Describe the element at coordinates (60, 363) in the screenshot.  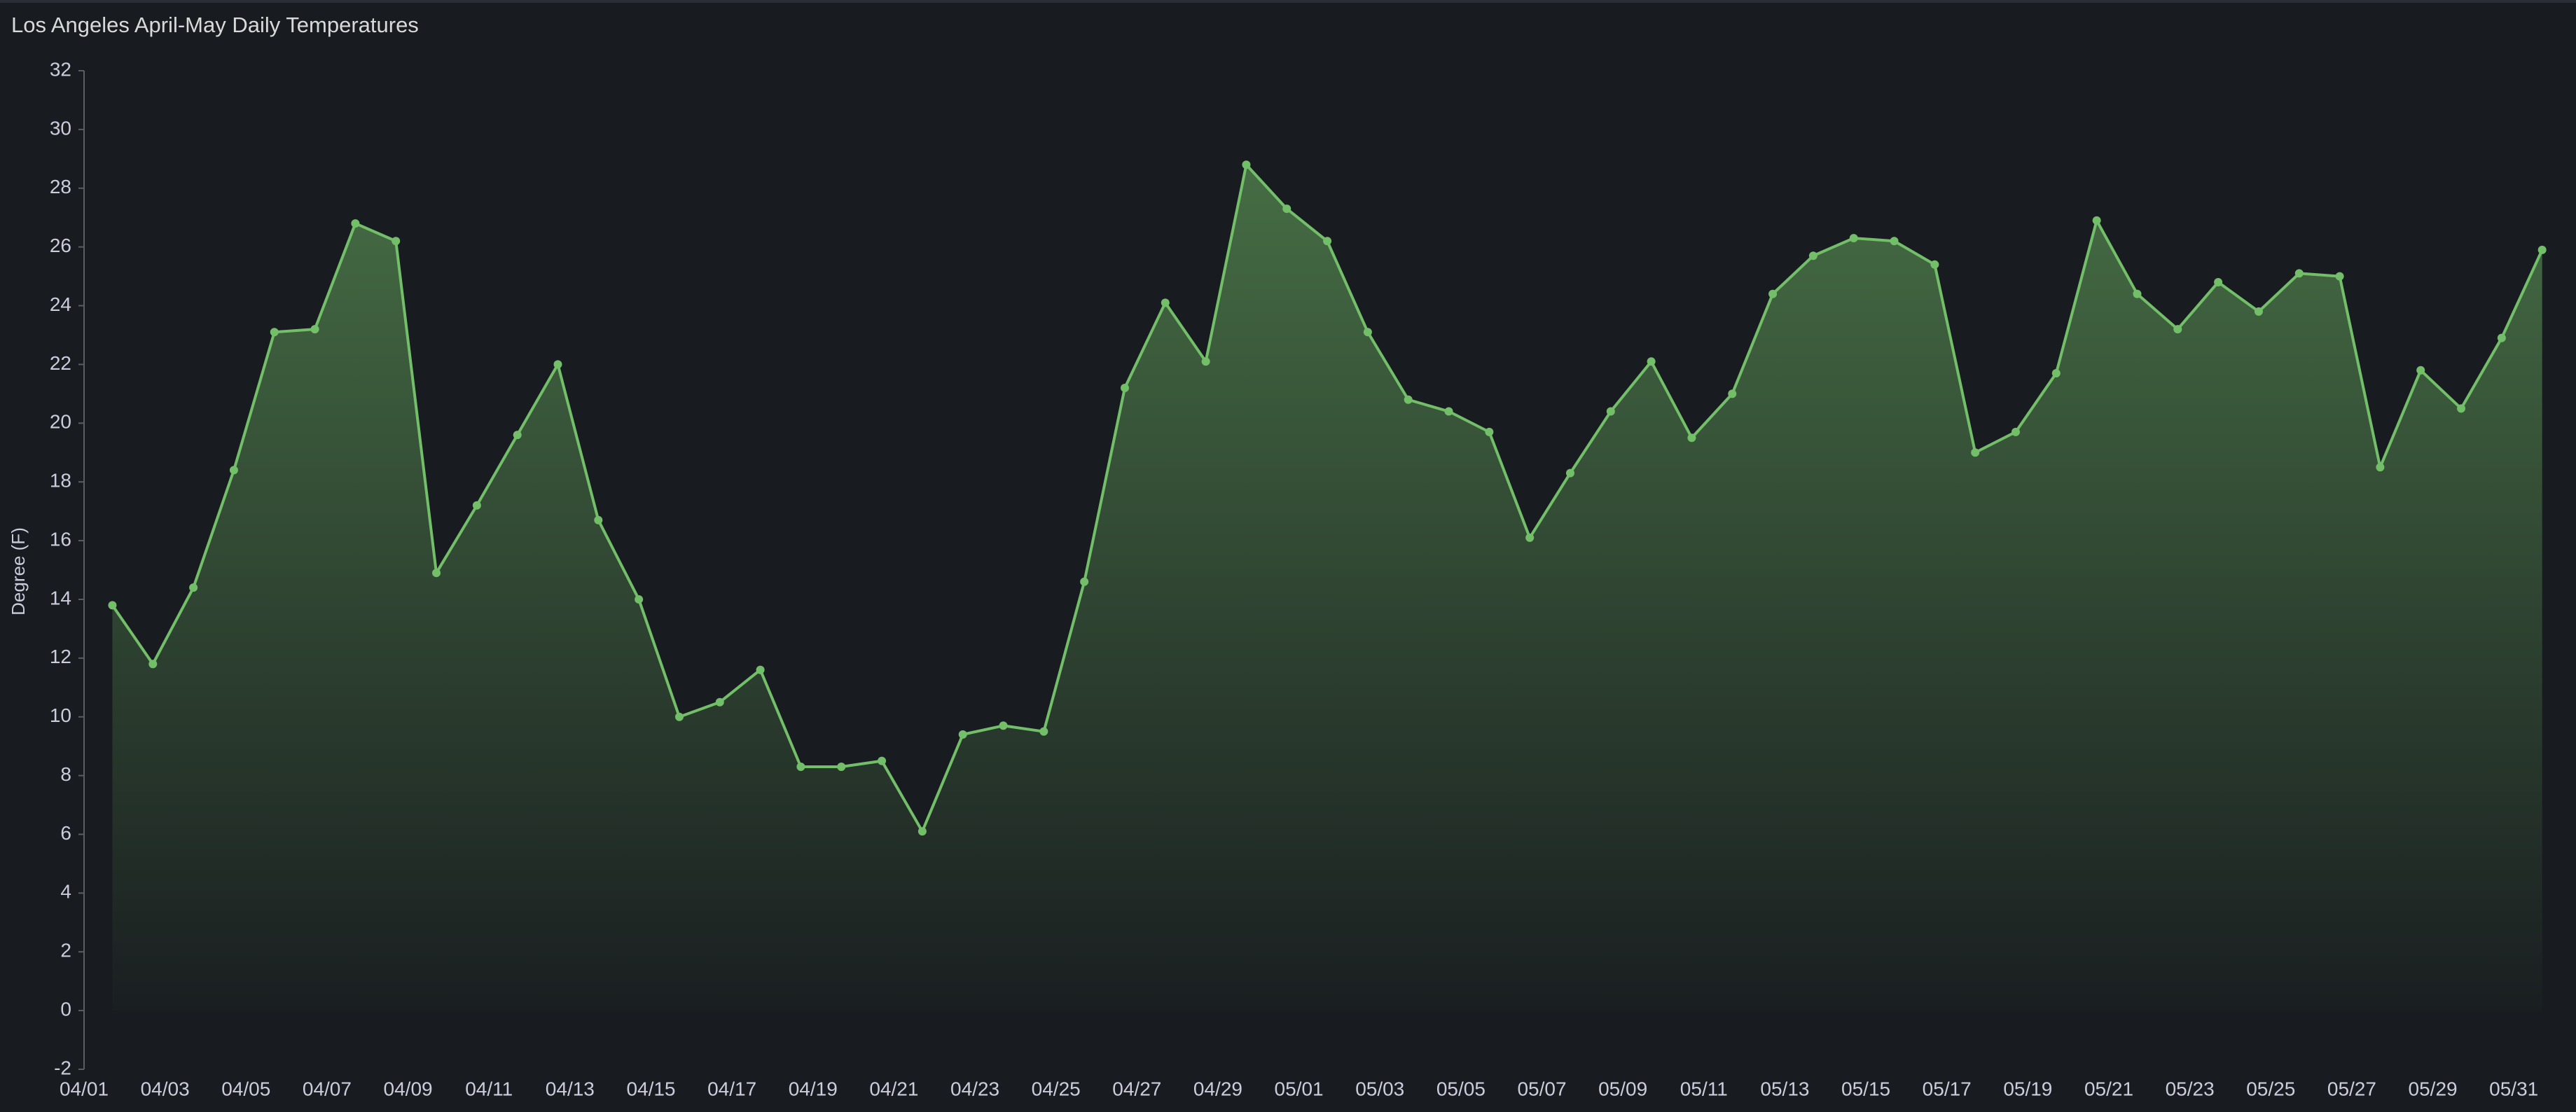
I see `y-tick-label: 22` at that location.